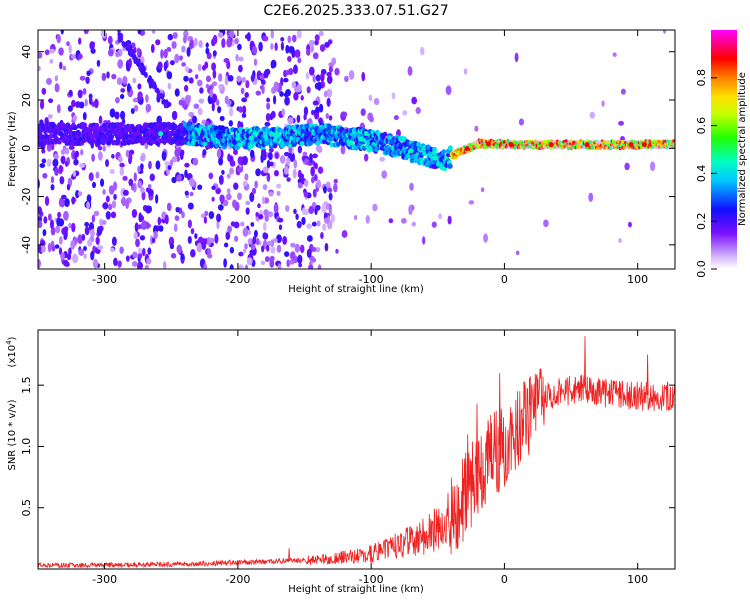  I want to click on spectrogram-y-tick-label: -40, so click(26, 245).